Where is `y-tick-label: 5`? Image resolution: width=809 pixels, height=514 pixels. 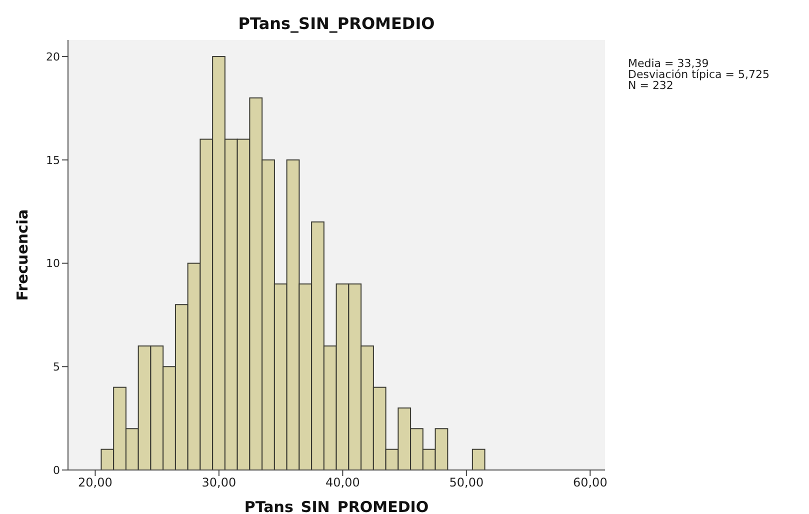 y-tick-label: 5 is located at coordinates (56, 367).